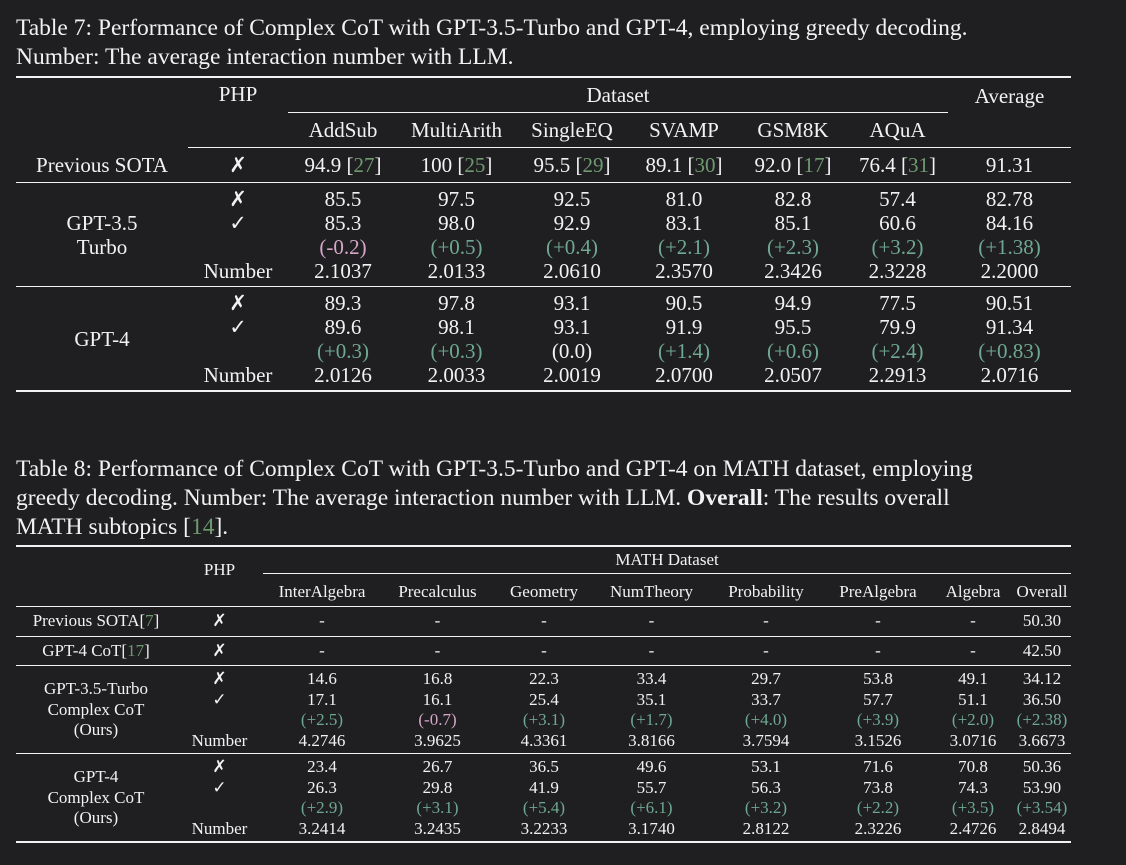 The height and width of the screenshot is (865, 1126). Describe the element at coordinates (544, 798) in the screenshot. I see `table8-cell: 36.5 41.9 (+5.4) 3.2233` at that location.